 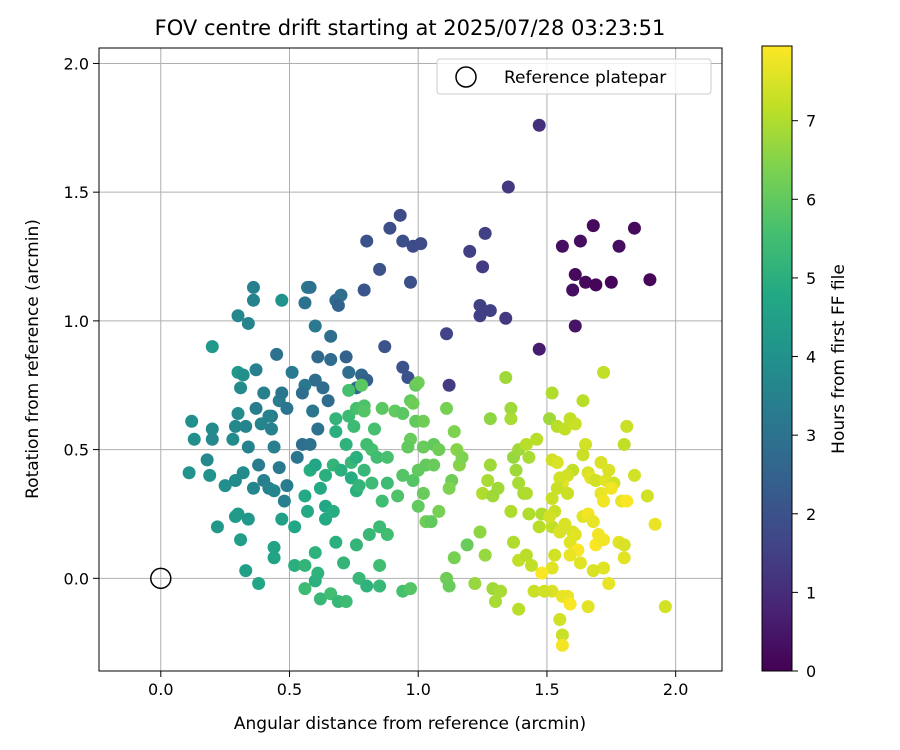 What do you see at coordinates (811, 121) in the screenshot?
I see `colorbar-tick-label: 7` at bounding box center [811, 121].